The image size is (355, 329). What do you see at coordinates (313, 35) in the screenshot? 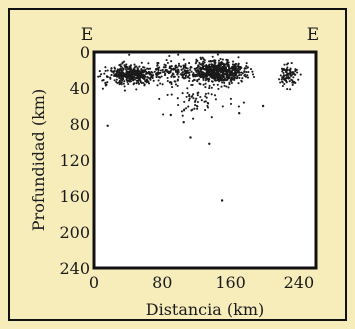
I see `annotation-e-right: E` at bounding box center [313, 35].